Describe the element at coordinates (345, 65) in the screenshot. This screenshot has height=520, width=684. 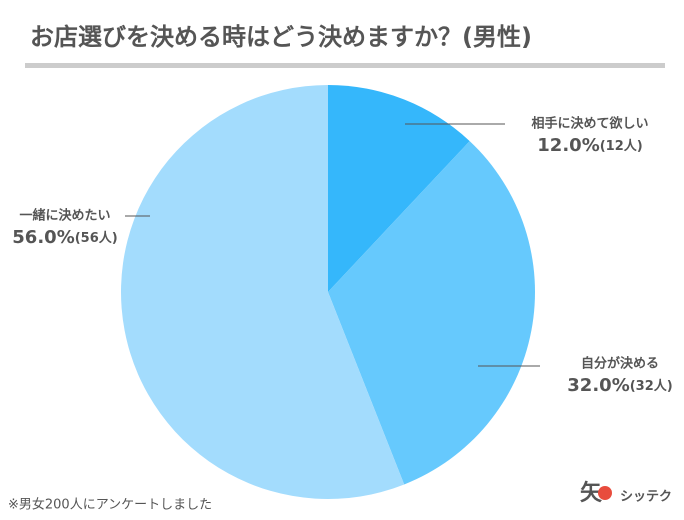
I see `title-rule` at that location.